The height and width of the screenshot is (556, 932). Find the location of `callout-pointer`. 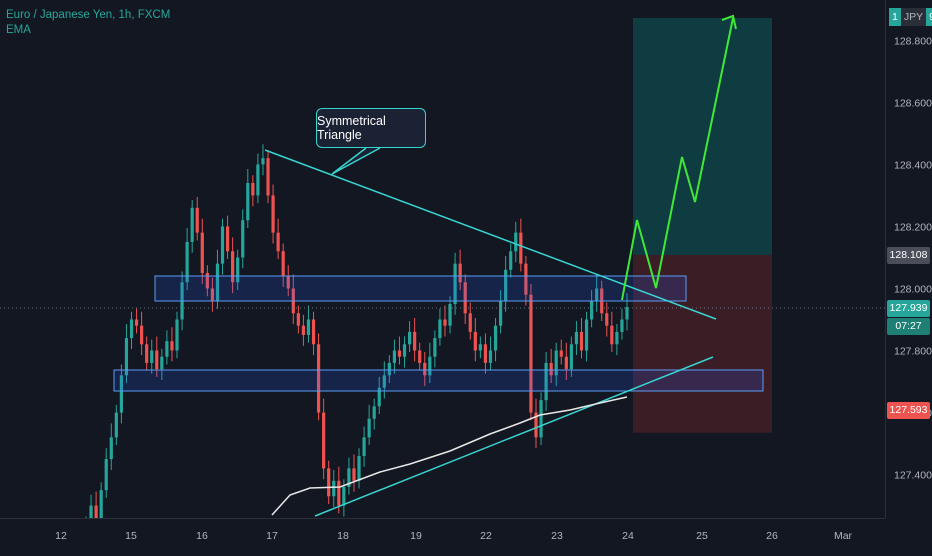

callout-pointer is located at coordinates (356, 161).